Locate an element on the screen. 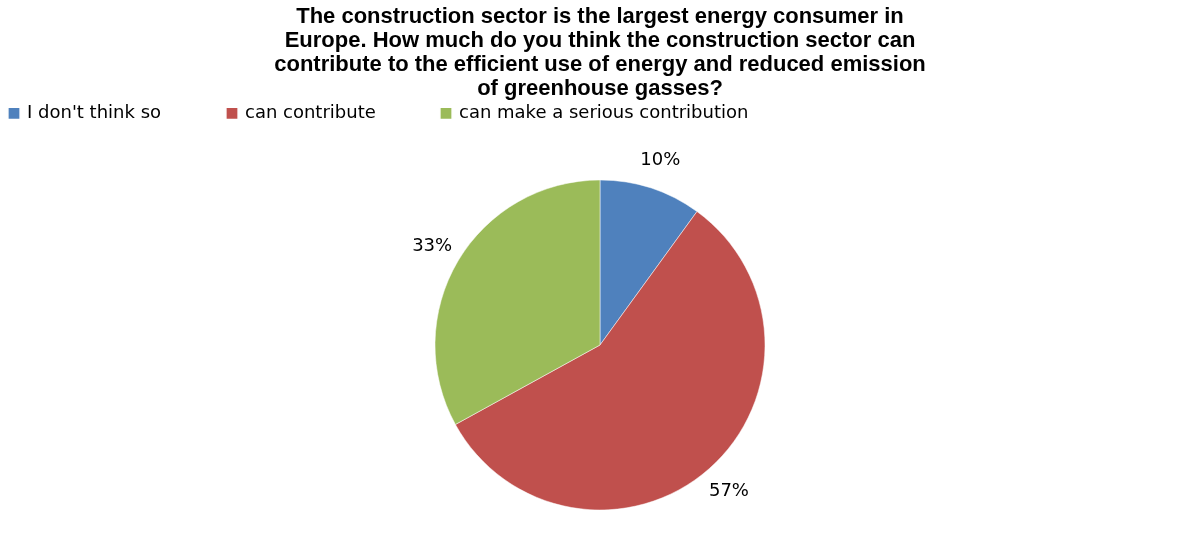 The image size is (1200, 554). legend-label: can contribute is located at coordinates (310, 112).